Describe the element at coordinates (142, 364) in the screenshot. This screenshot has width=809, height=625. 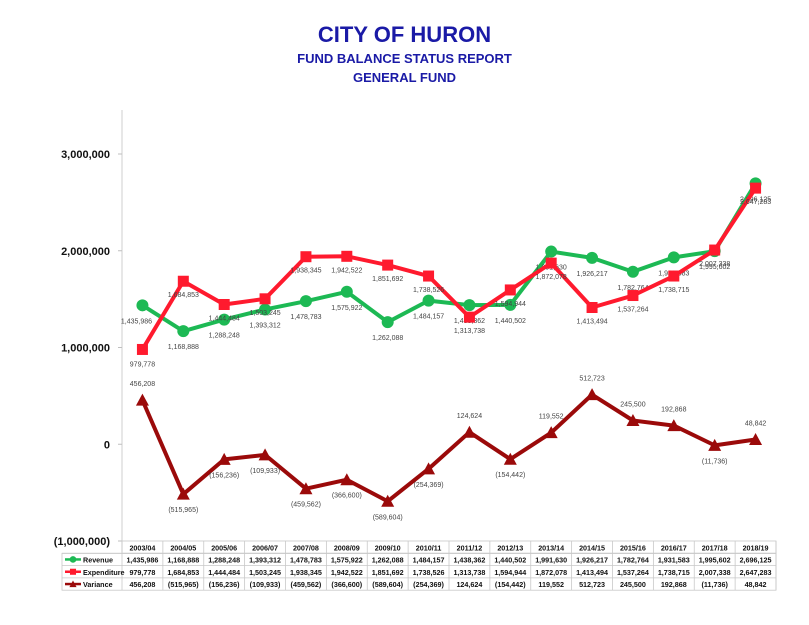
I see `expenditure-data-label: 979,778` at that location.